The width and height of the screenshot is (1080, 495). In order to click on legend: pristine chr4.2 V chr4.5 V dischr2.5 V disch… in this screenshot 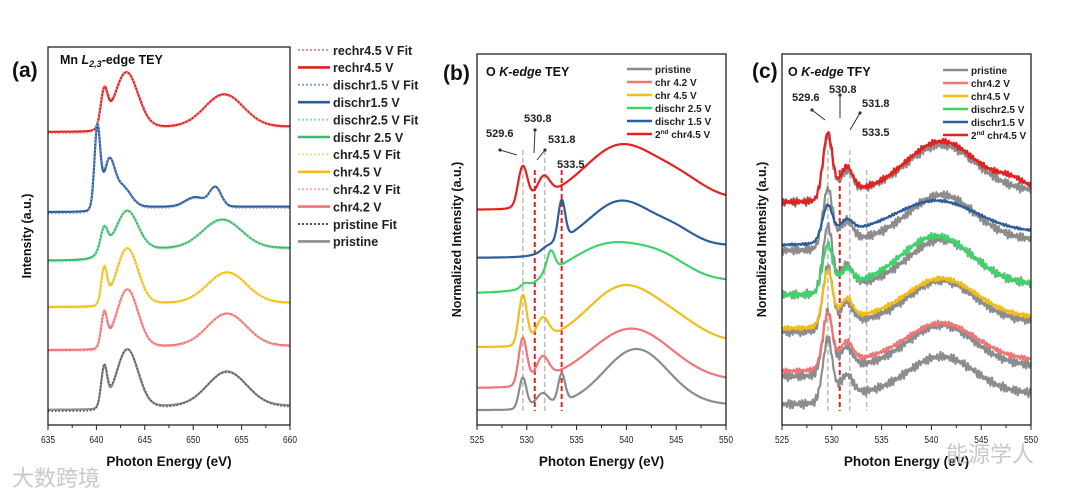, I will do `click(985, 104)`.